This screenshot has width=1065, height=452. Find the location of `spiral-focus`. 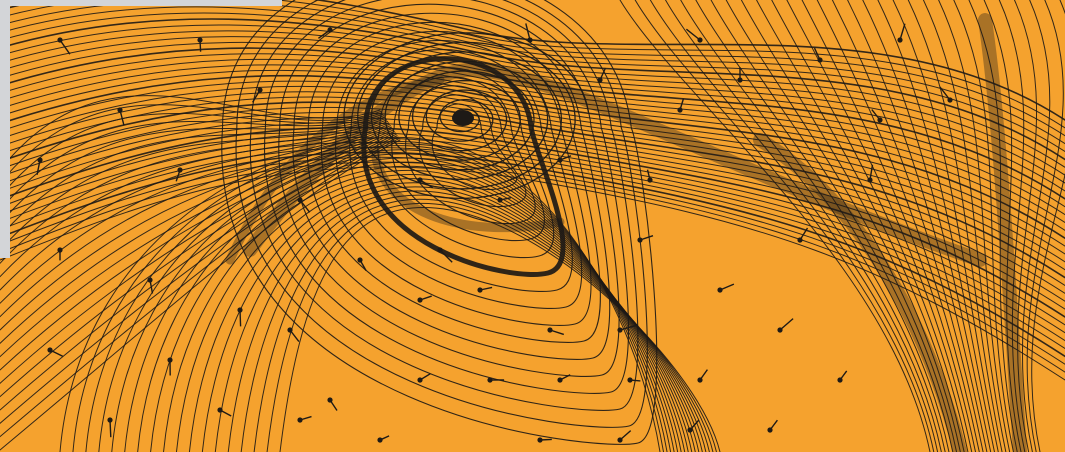

spiral-focus is located at coordinates (466, 116).